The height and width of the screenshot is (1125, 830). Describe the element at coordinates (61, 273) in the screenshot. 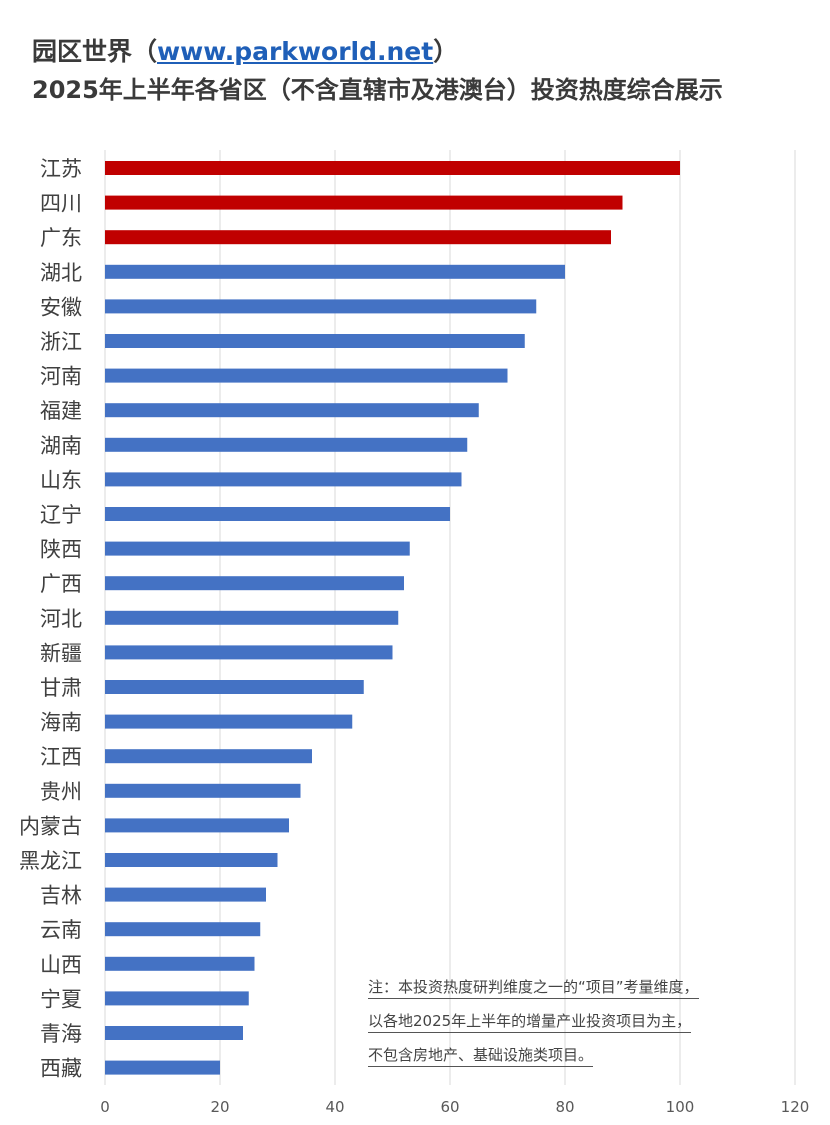

I see `category-label: 湖北` at that location.